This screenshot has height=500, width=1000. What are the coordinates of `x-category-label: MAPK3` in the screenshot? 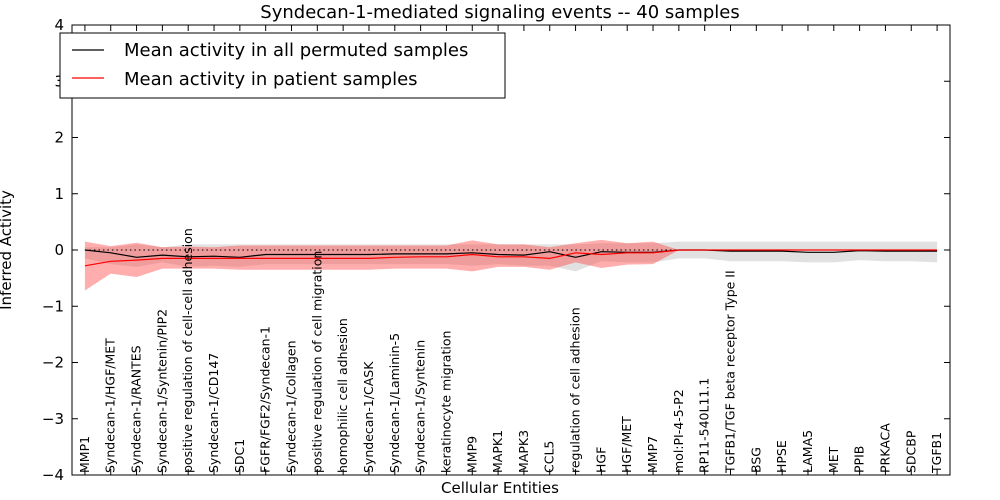 It's located at (523, 451).